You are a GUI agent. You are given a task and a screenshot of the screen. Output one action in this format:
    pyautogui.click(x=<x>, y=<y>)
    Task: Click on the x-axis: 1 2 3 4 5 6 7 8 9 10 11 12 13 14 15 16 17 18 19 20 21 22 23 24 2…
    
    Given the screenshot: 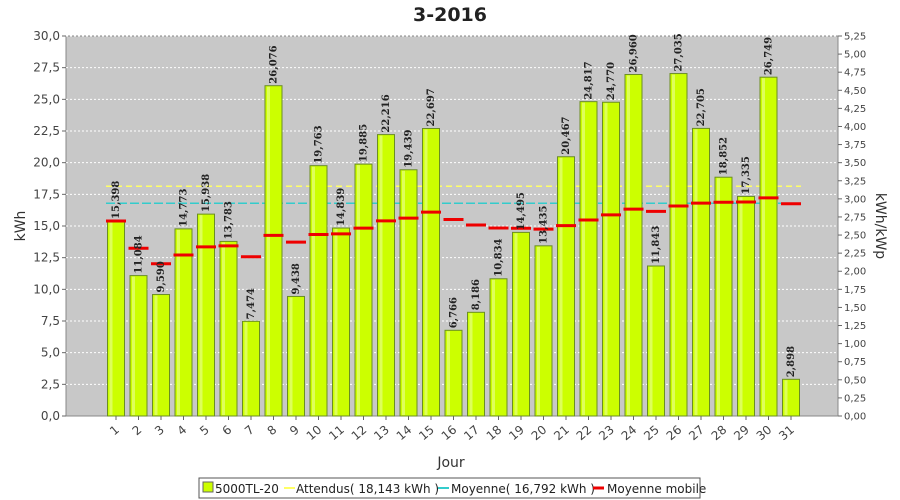 What is the action you would take?
    pyautogui.click(x=452, y=429)
    